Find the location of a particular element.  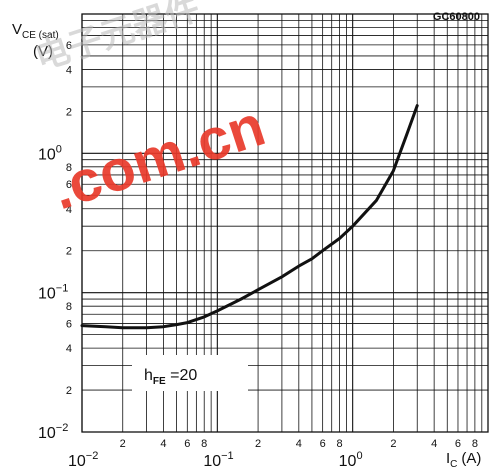

x-axis-title: IC (A) is located at coordinates (463, 460).